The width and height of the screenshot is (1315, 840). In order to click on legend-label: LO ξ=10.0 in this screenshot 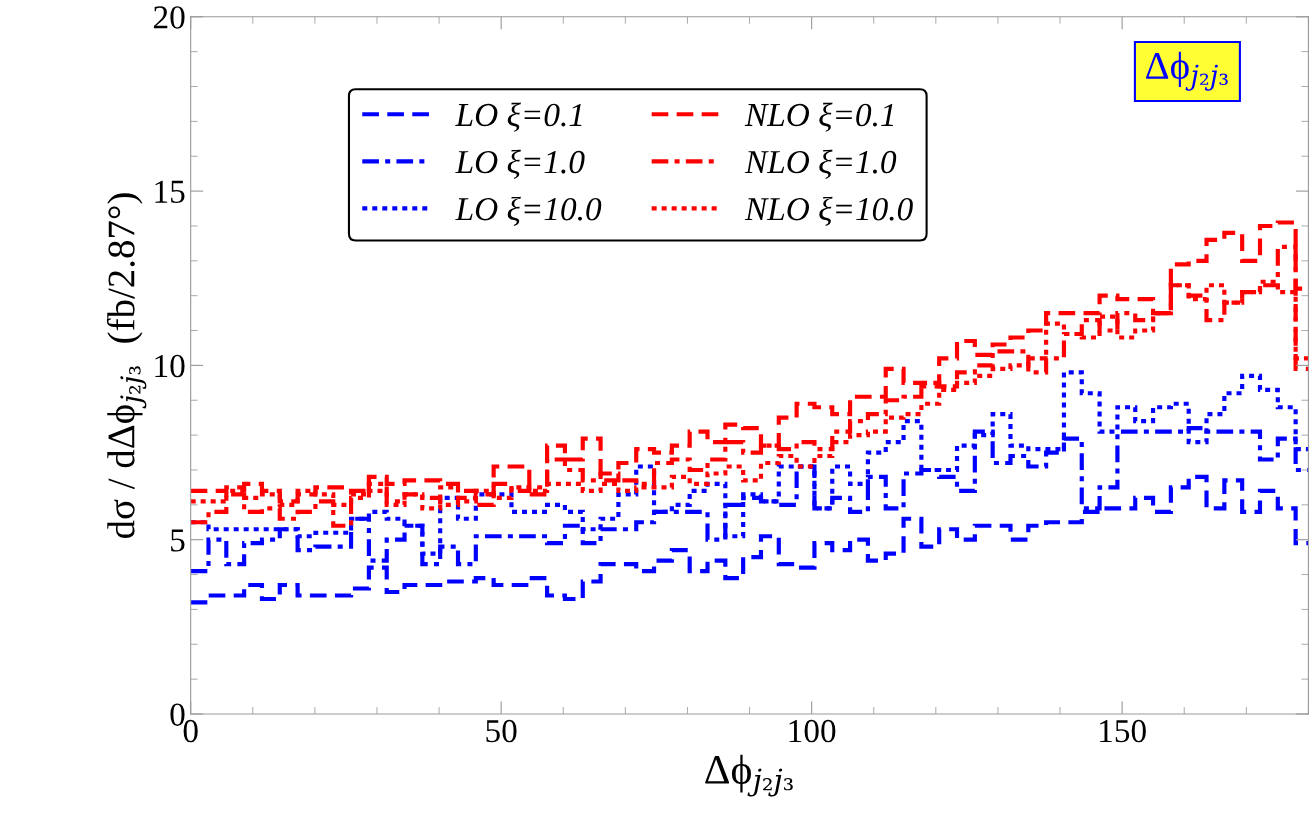, I will do `click(528, 211)`.